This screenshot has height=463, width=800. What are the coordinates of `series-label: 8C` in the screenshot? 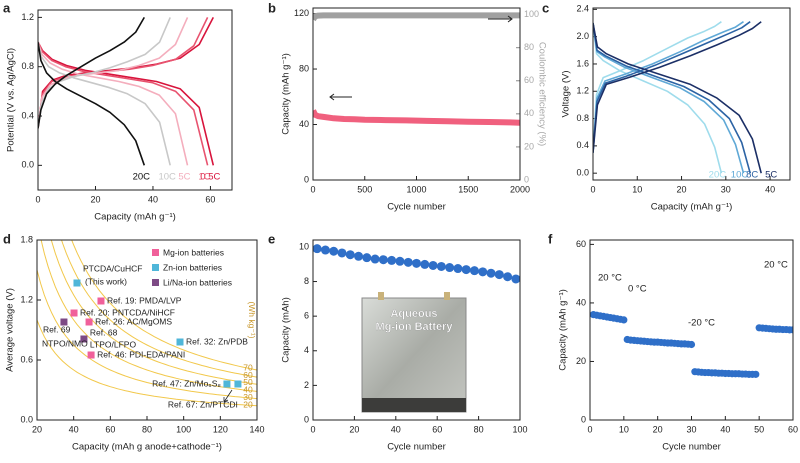 It's located at (752, 175).